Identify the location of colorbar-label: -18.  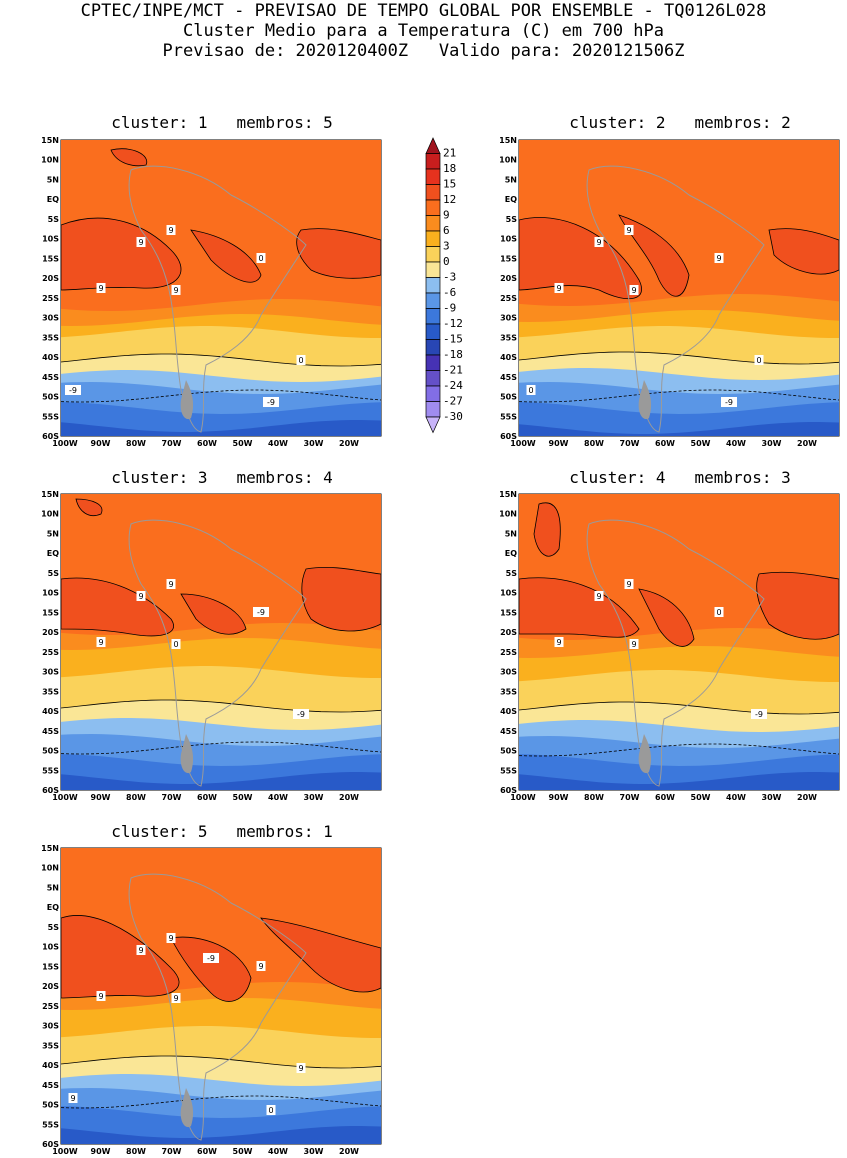
(453, 354).